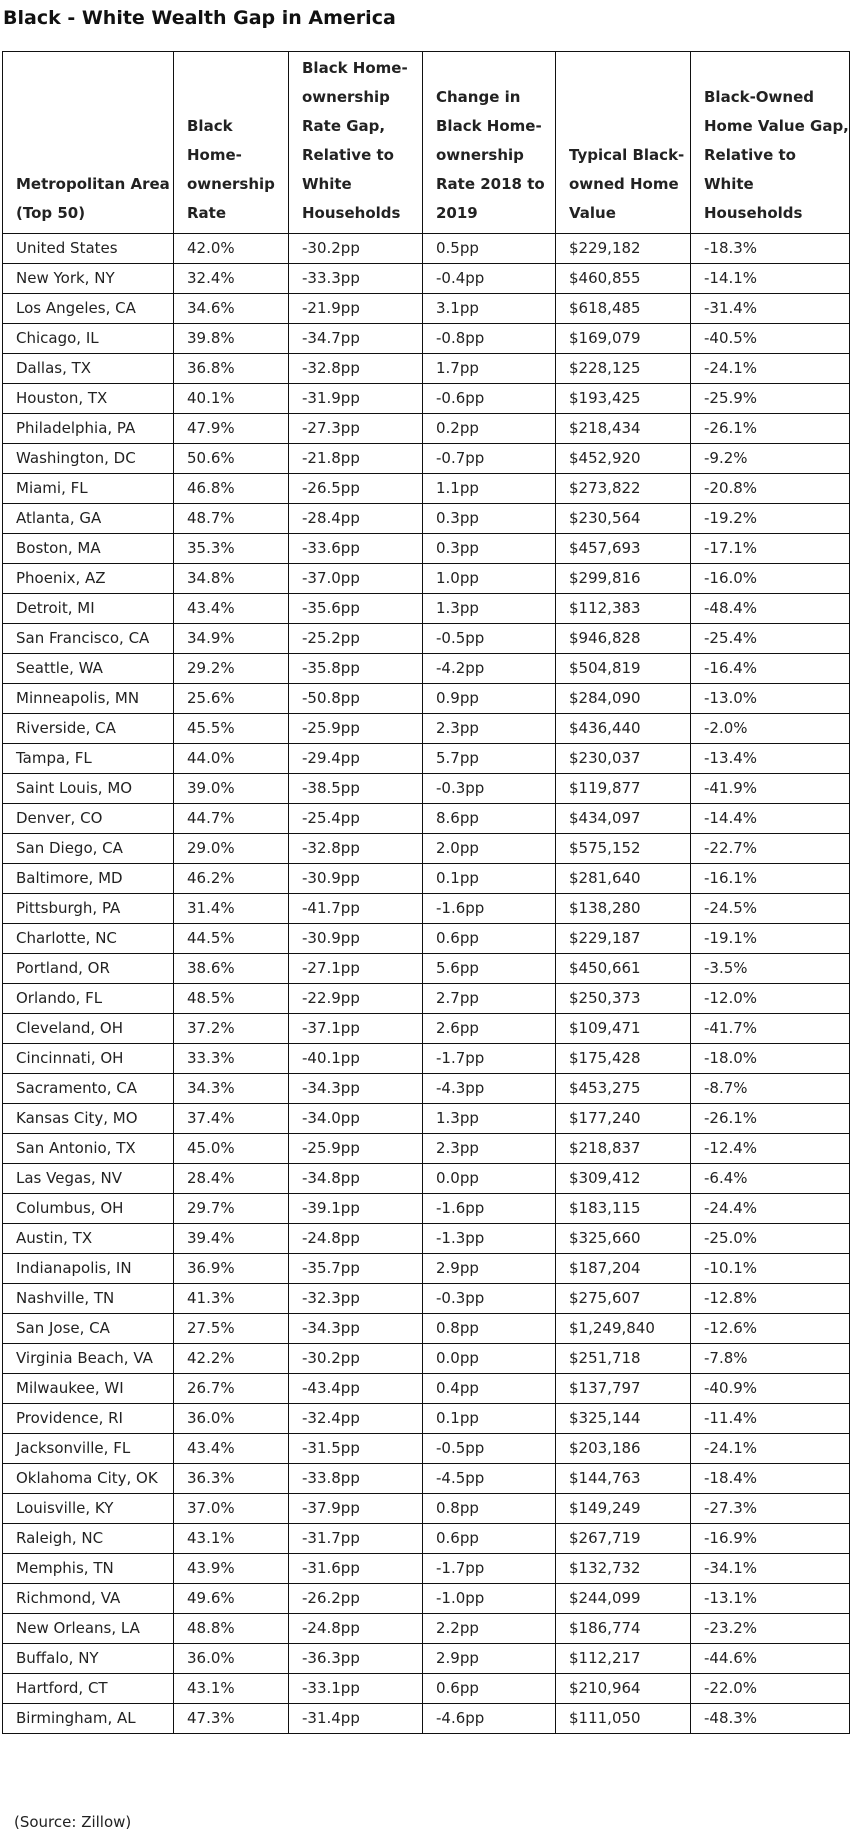 Image resolution: width=852 pixels, height=1840 pixels. What do you see at coordinates (489, 1538) in the screenshot?
I see `cell-rate-change: 0.6pp` at bounding box center [489, 1538].